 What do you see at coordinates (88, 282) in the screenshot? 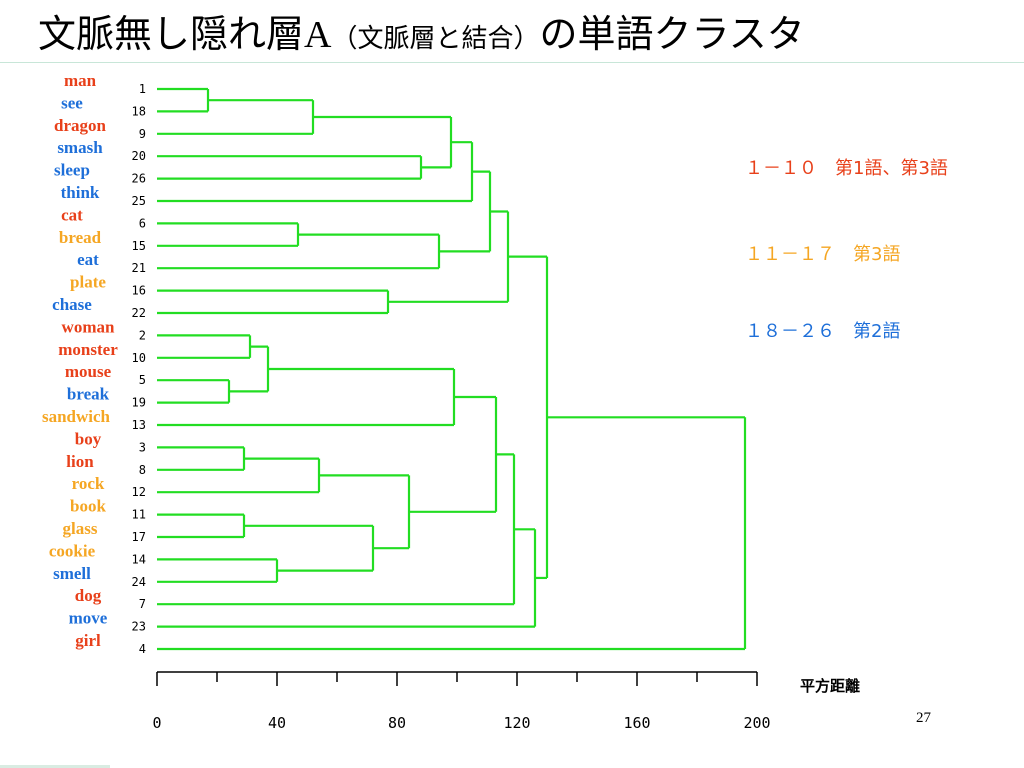
I see `leaf-word-plate: plate` at bounding box center [88, 282].